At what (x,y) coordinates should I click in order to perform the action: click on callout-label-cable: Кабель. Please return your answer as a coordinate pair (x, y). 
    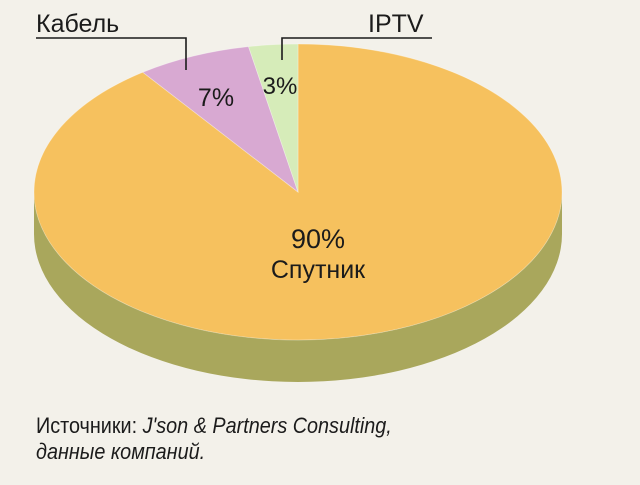
    Looking at the image, I should click on (77, 24).